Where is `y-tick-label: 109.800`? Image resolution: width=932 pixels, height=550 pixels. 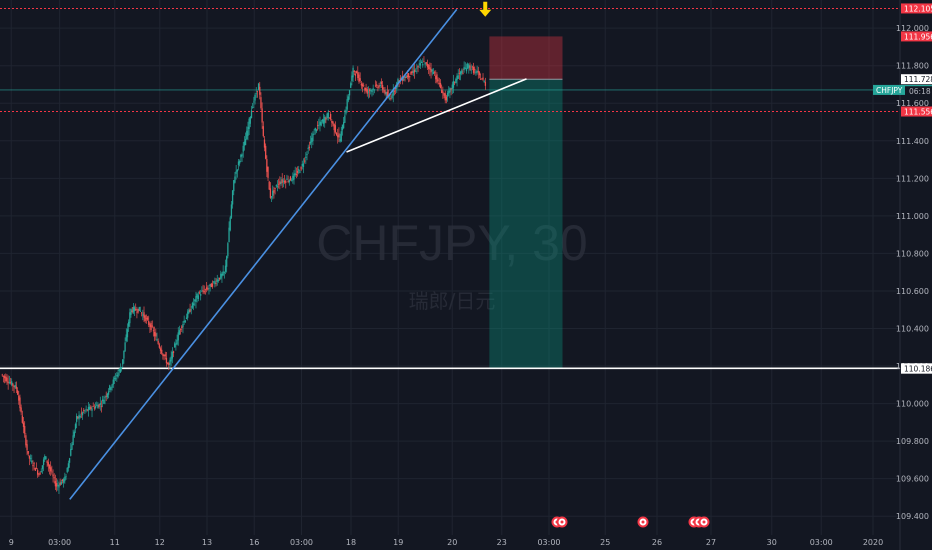 y-tick-label: 109.800 is located at coordinates (912, 441).